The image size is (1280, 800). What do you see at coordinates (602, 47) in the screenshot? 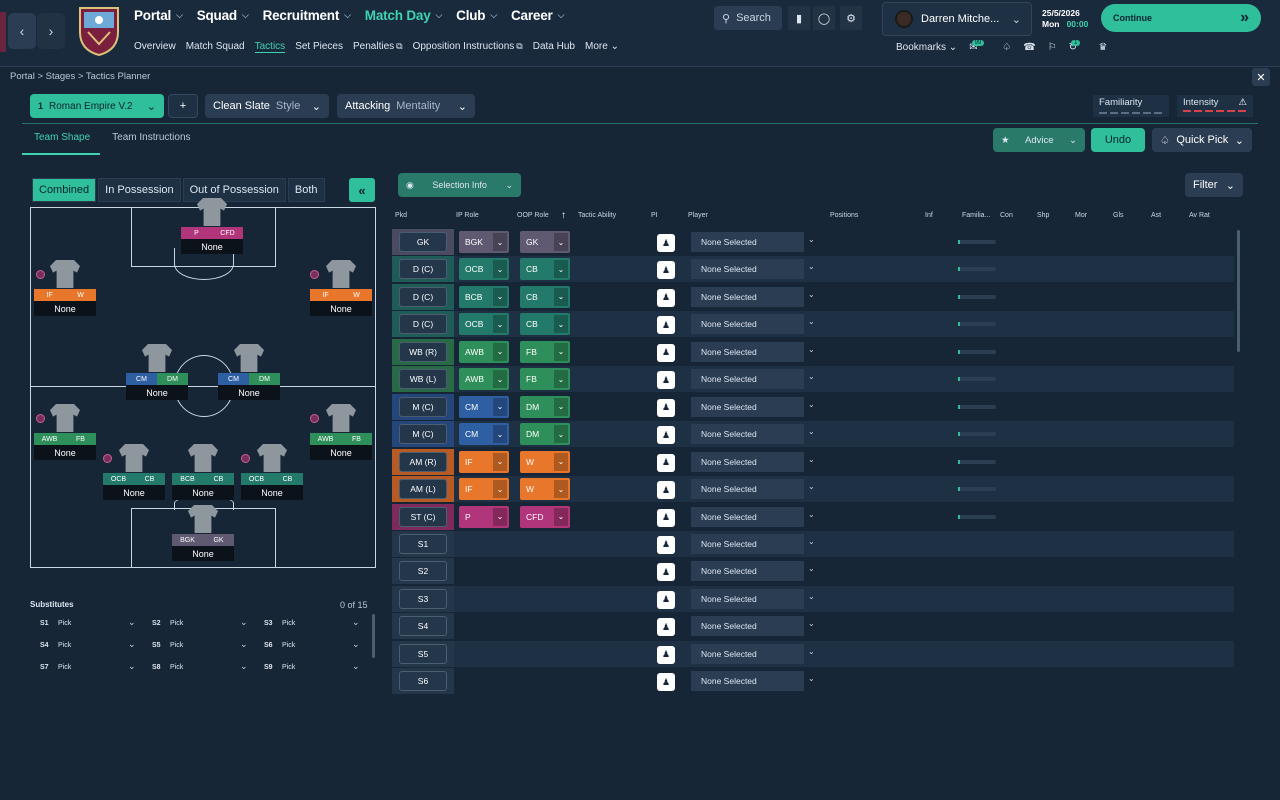
I see `subnav-more: More ⌄` at bounding box center [602, 47].